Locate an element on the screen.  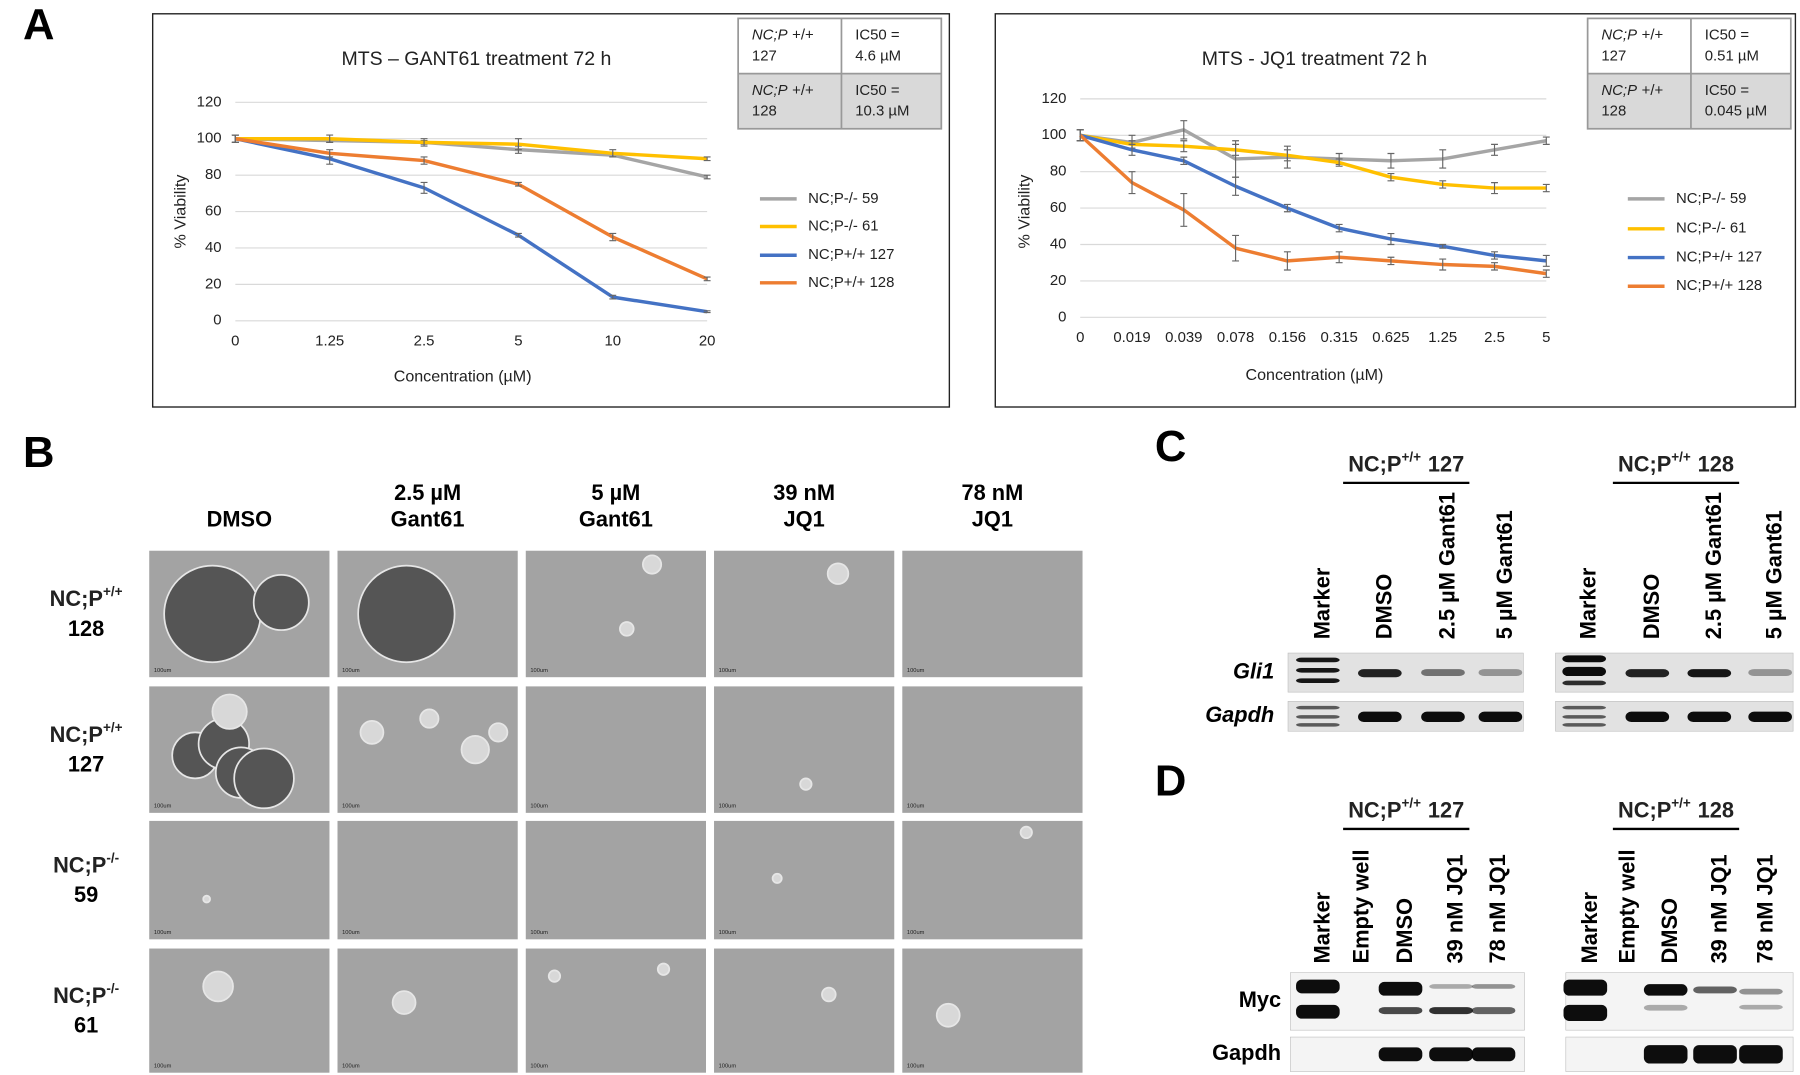
table-ic50-value: 4.6 µM is located at coordinates (878, 55).